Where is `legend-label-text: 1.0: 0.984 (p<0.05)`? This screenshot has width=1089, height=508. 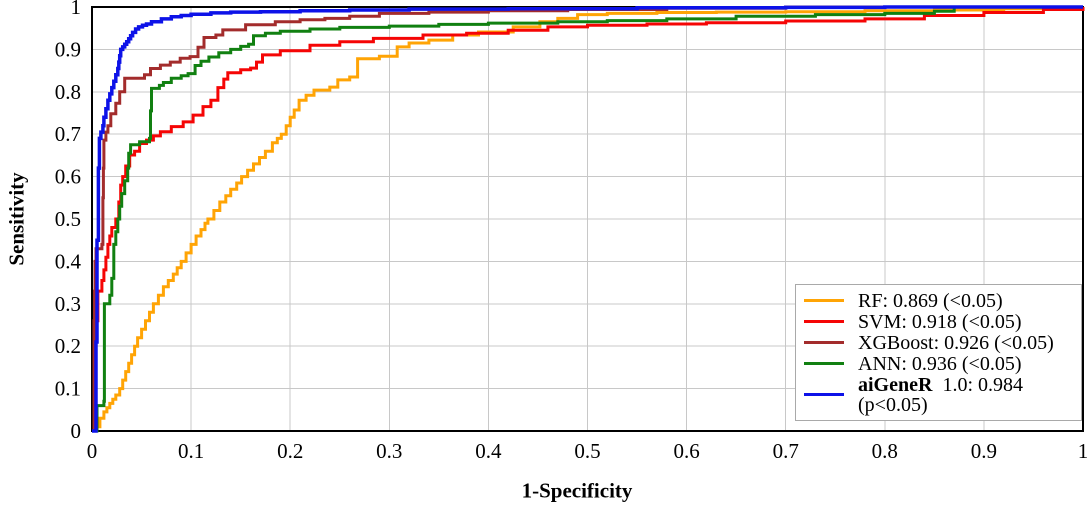
legend-label-text: 1.0: 0.984 (p<0.05) is located at coordinates (940, 394).